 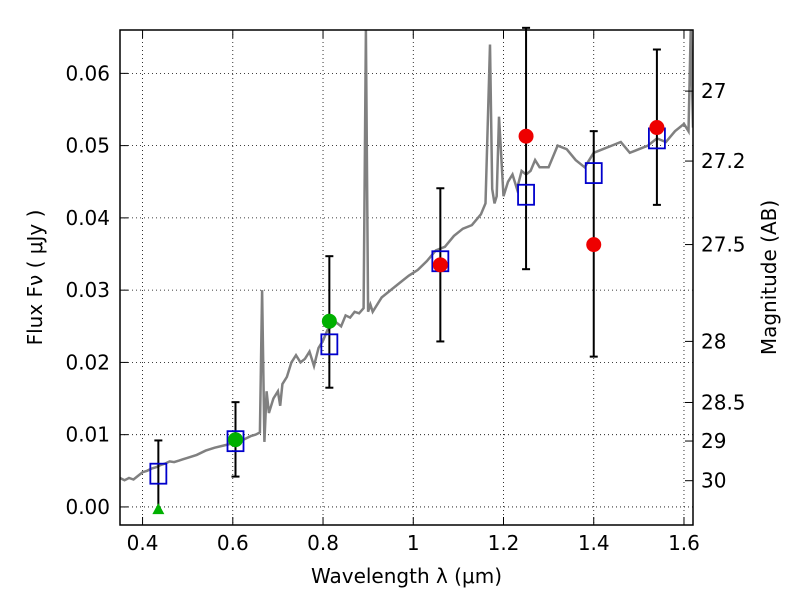 I want to click on y-tick-label: 0.01, so click(x=87, y=435).